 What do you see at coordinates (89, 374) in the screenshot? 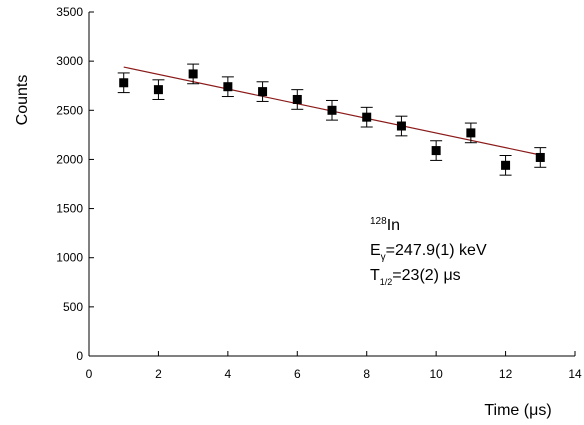
I see `x-tick-label: 0` at bounding box center [89, 374].